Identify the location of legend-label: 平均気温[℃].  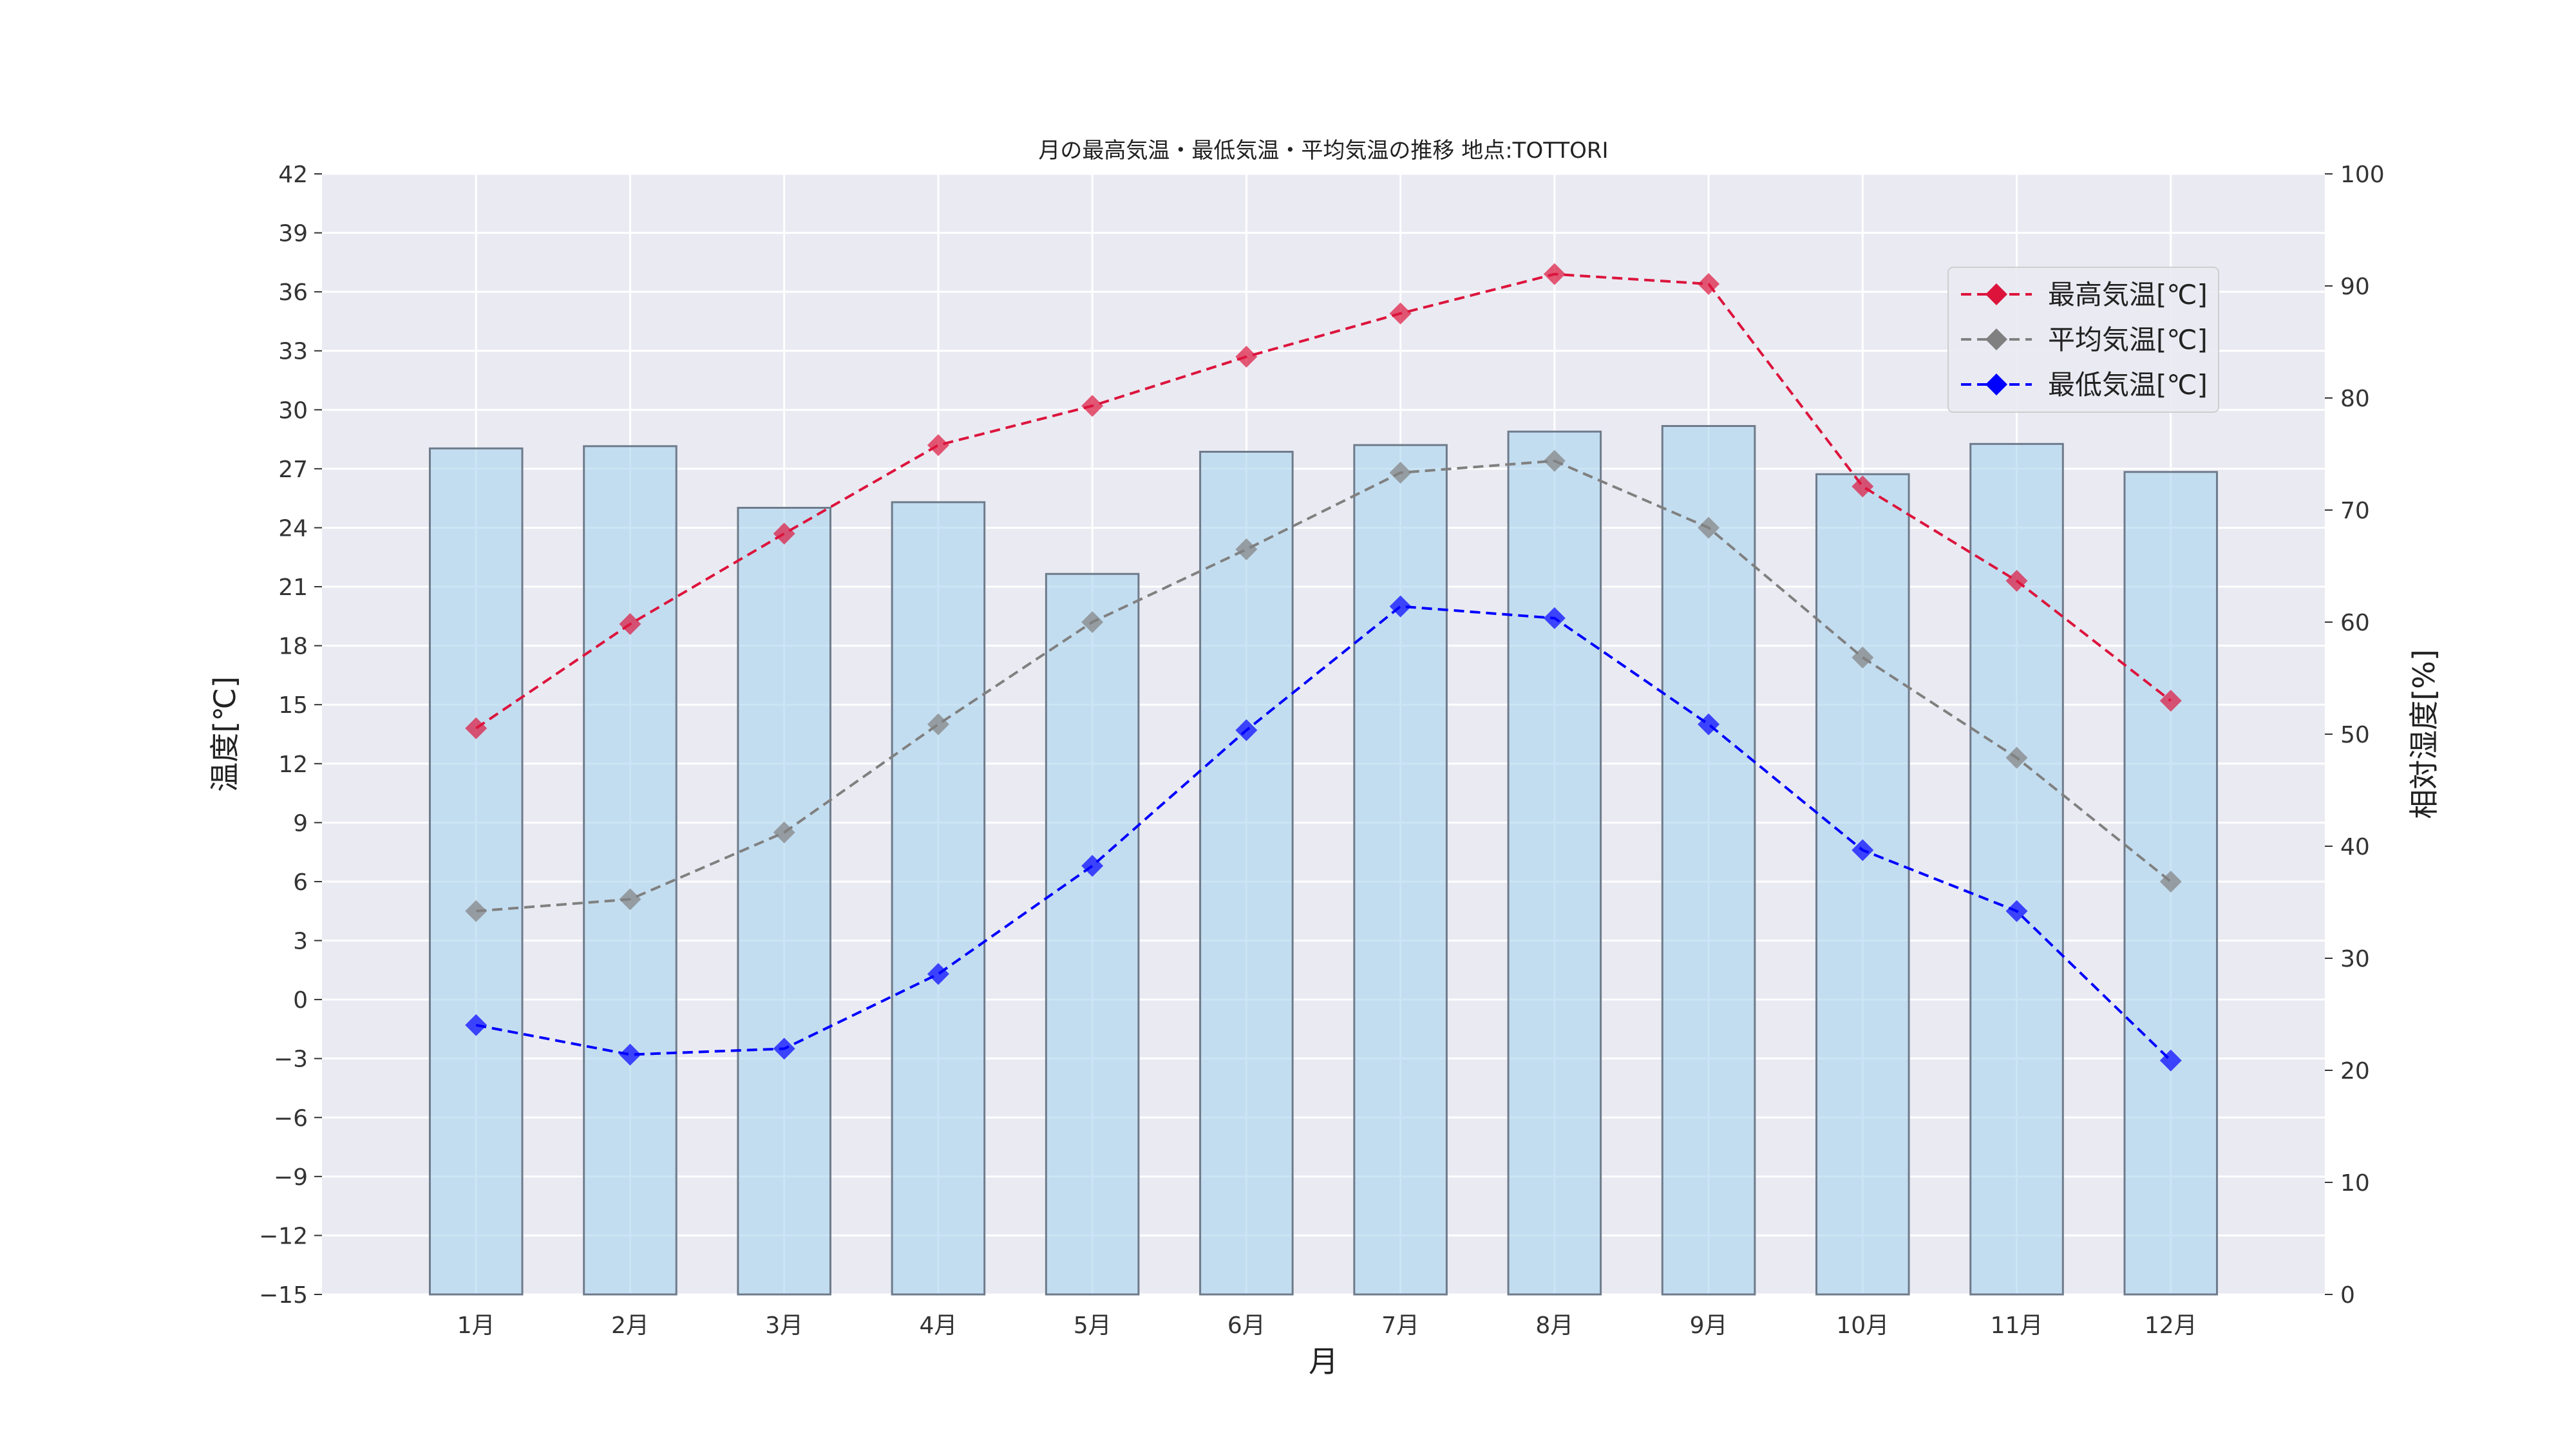
(2128, 339).